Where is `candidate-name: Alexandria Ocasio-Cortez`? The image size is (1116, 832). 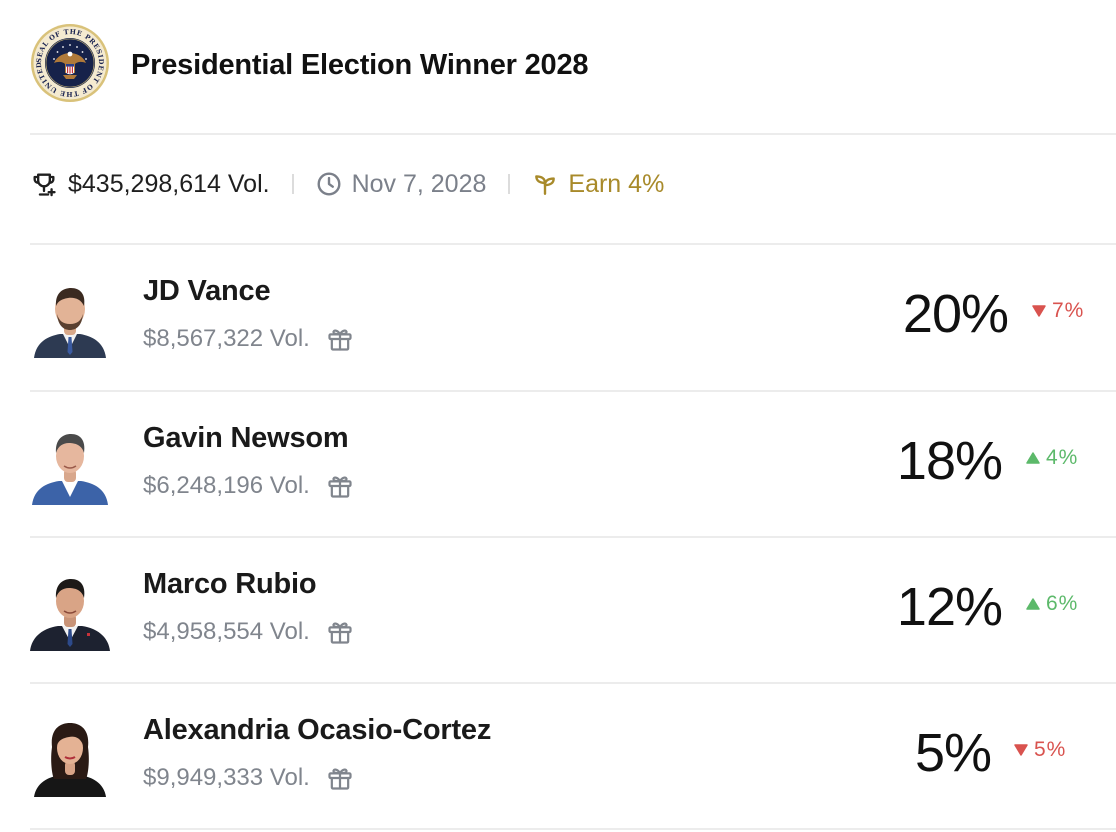
candidate-name: Alexandria Ocasio-Cortez is located at coordinates (317, 730).